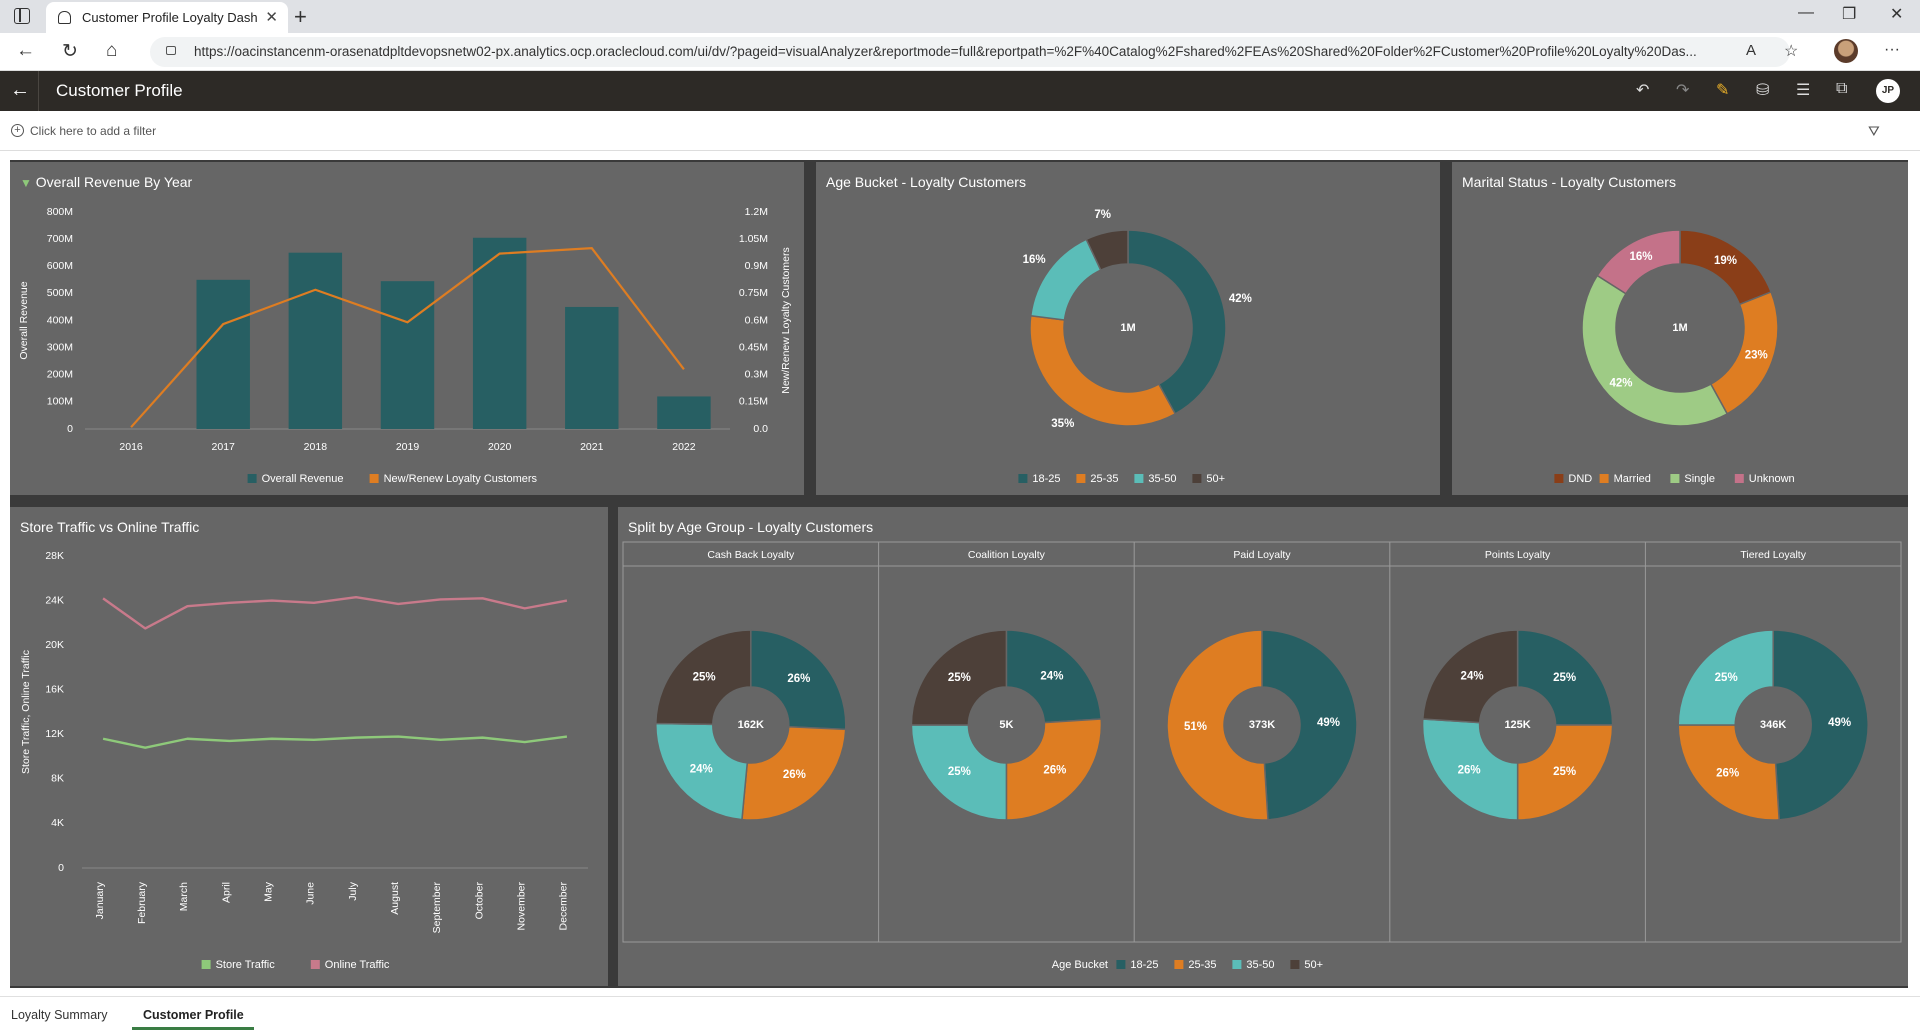 Image resolution: width=1920 pixels, height=1032 pixels. I want to click on marital-legend-label: Single, so click(1699, 479).